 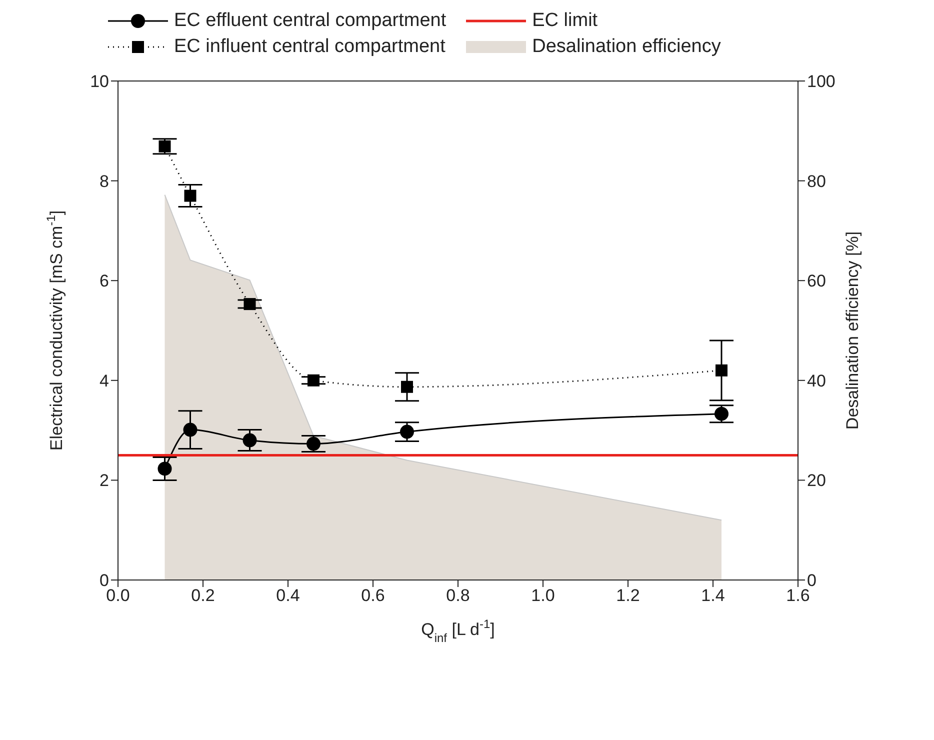 I want to click on x-tick-label: 0.2, so click(x=203, y=596).